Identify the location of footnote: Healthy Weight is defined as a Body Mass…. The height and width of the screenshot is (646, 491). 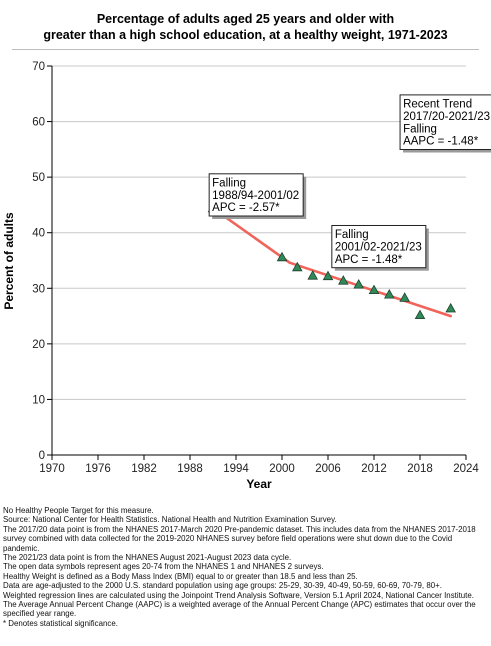
(180, 576).